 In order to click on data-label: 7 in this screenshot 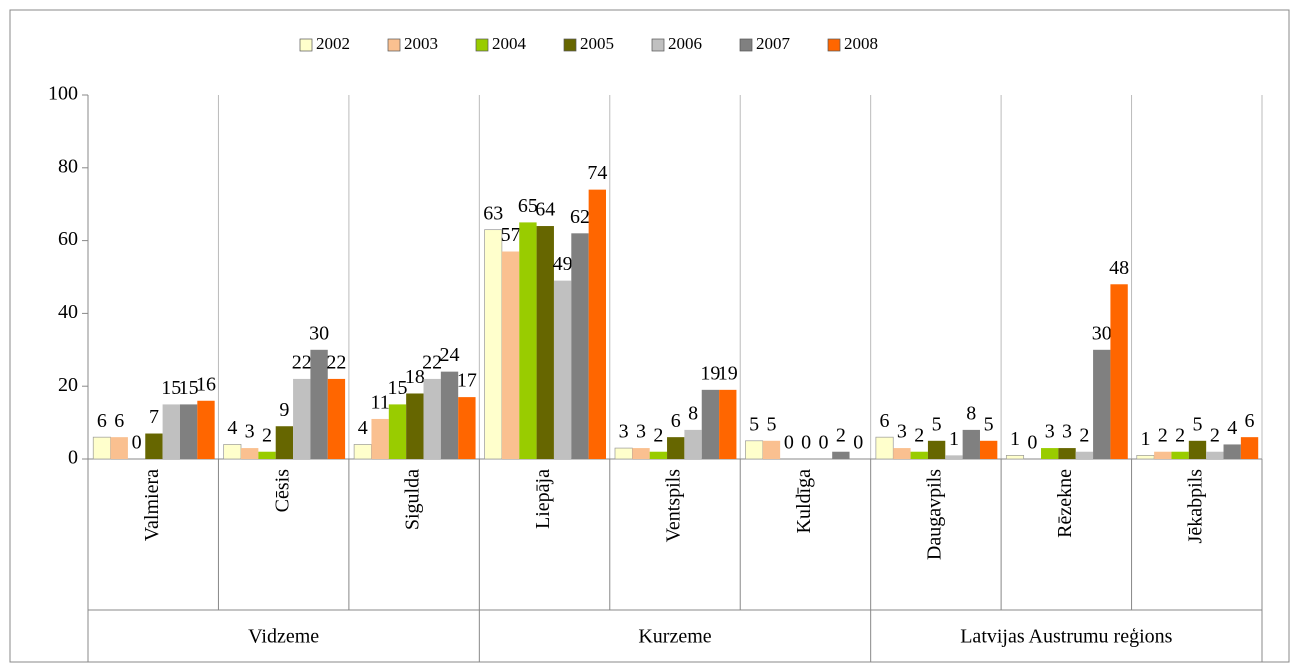, I will do `click(154, 417)`.